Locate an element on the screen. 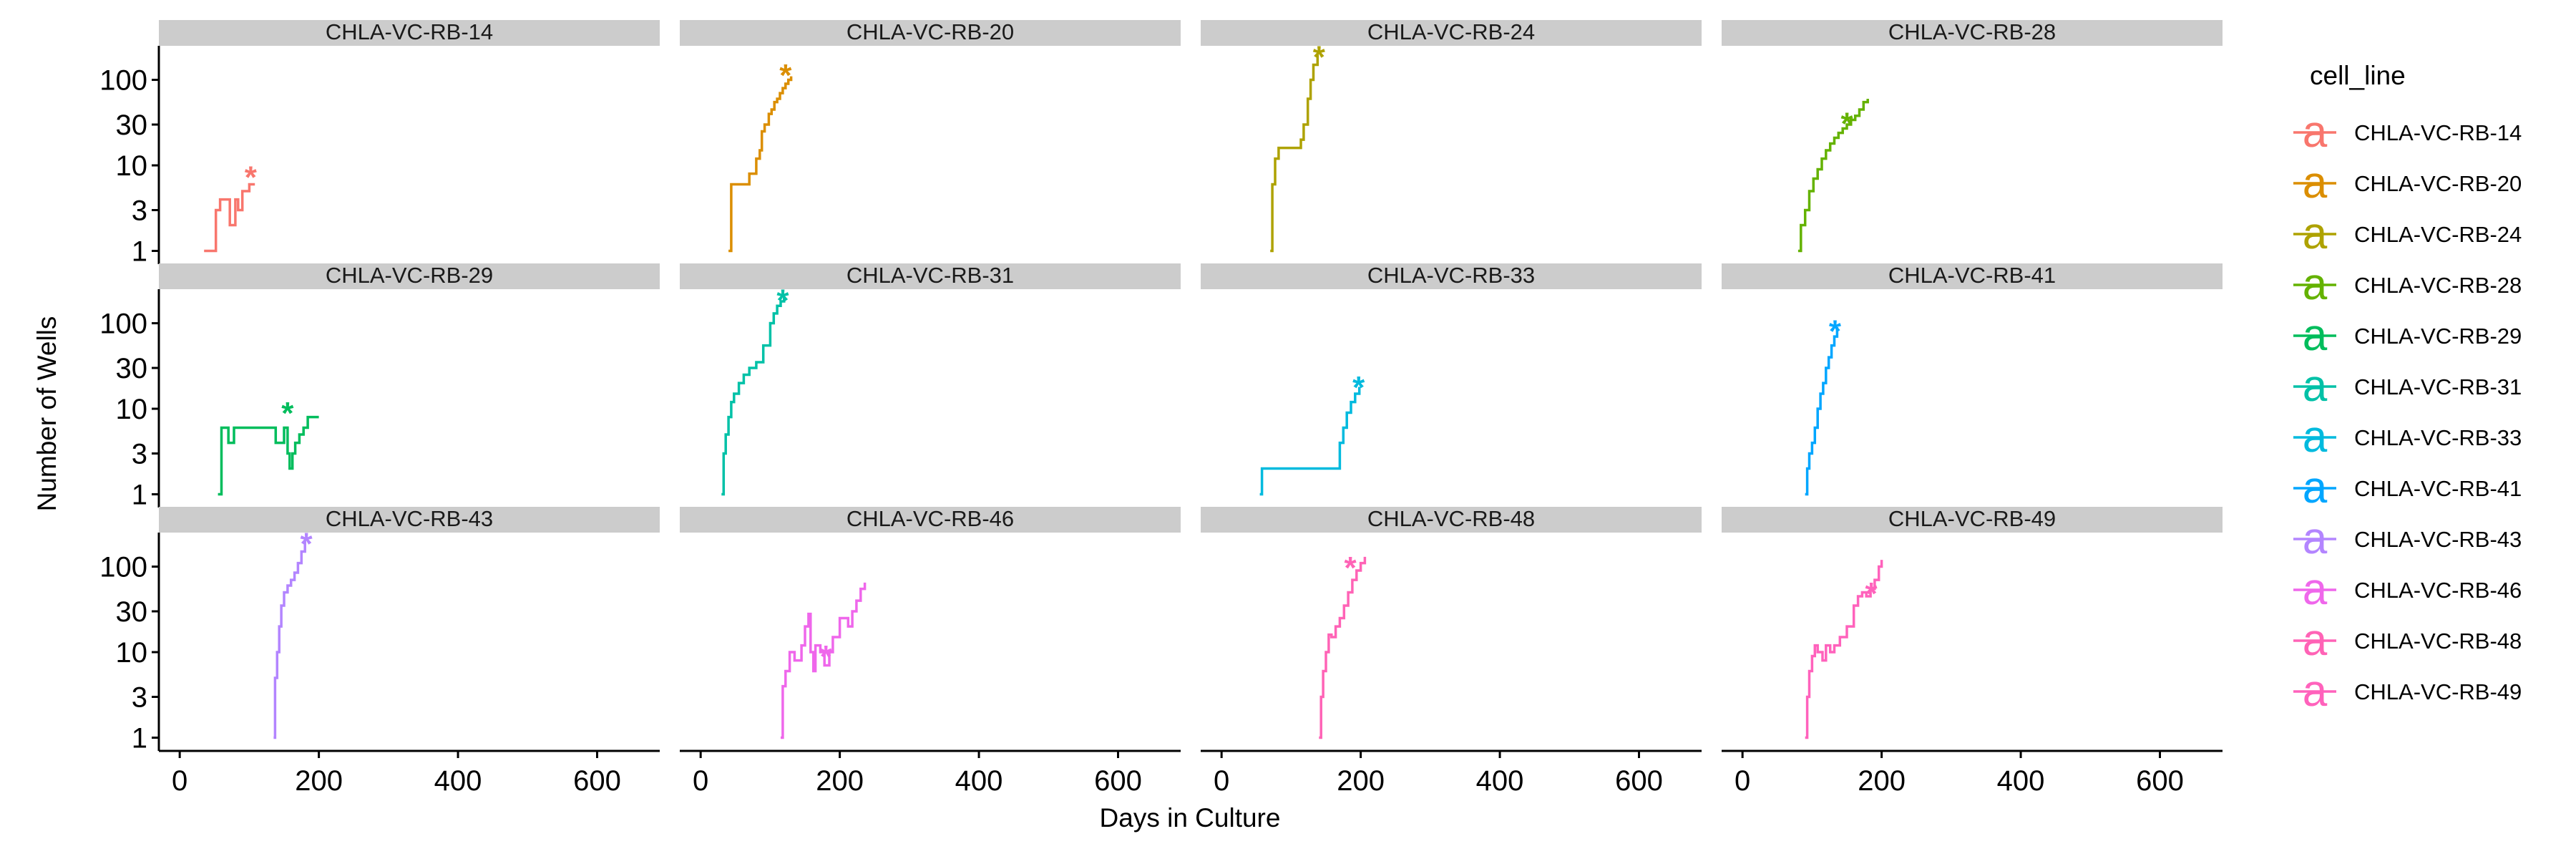 Image resolution: width=2576 pixels, height=859 pixels. legend-item: a CHLA-VC-RB-49 is located at coordinates (2407, 691).